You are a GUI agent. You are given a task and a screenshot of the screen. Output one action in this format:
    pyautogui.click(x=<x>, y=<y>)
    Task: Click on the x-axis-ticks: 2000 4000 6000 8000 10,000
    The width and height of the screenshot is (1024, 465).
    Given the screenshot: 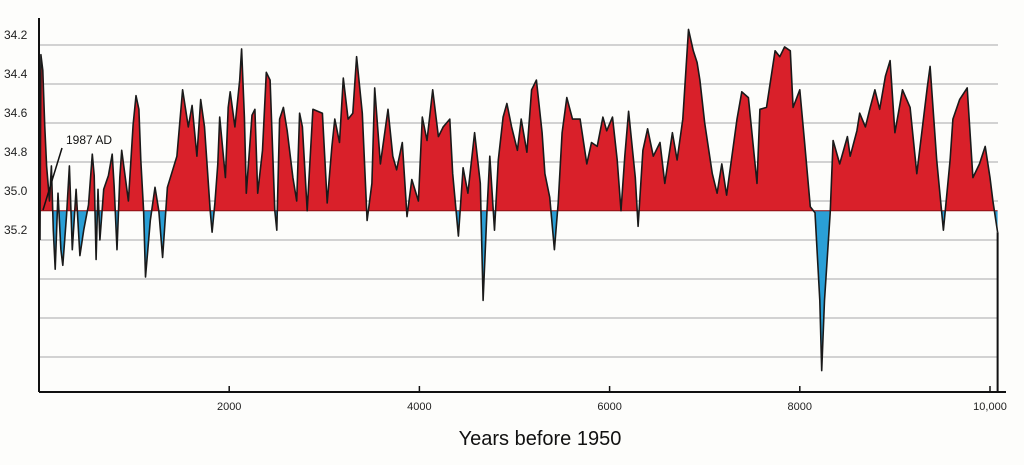 What is the action you would take?
    pyautogui.click(x=612, y=399)
    